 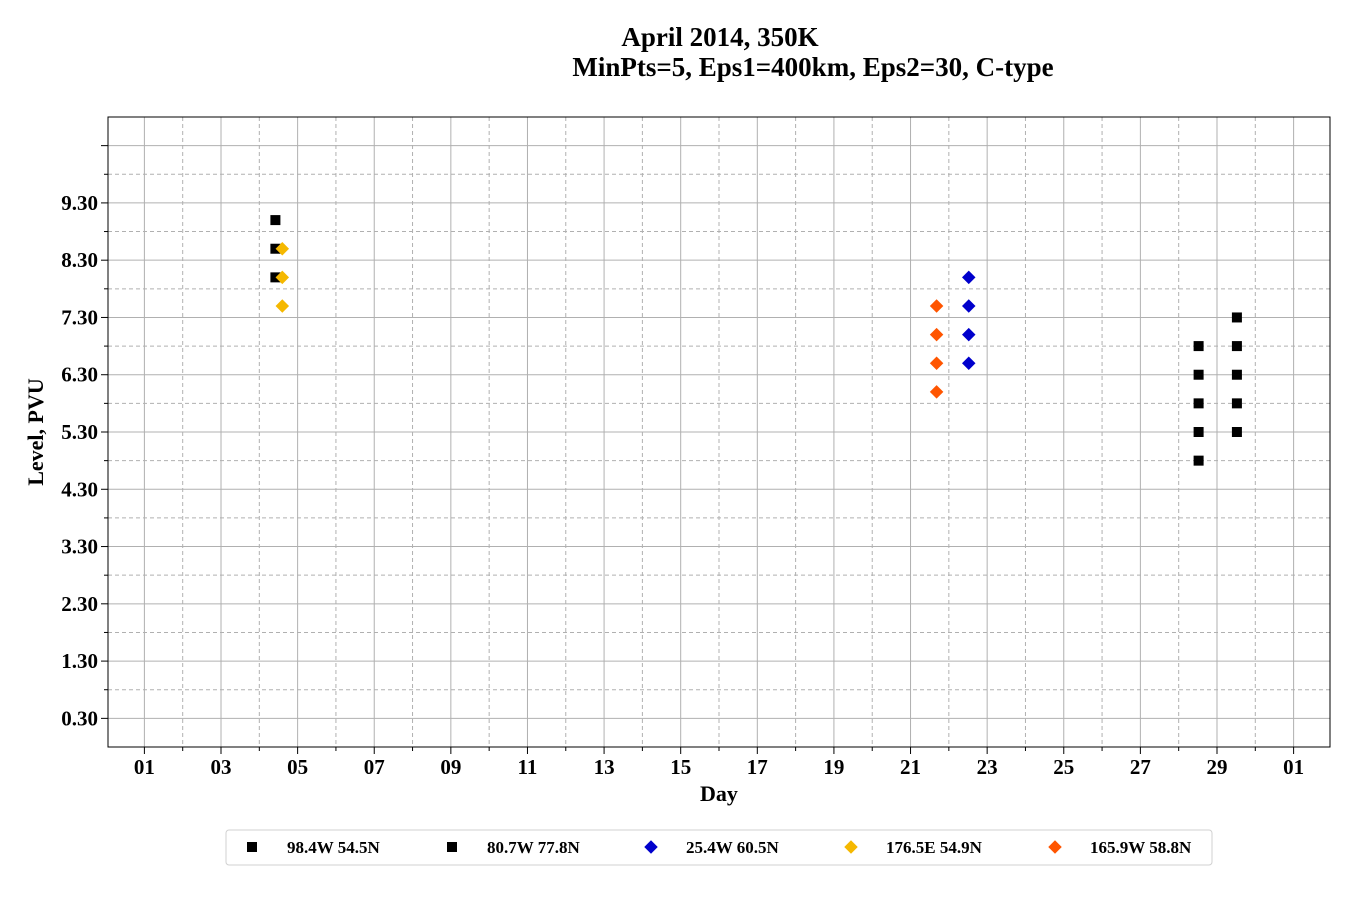 What do you see at coordinates (333, 847) in the screenshot?
I see `legend-label: 98.4W 54.5N` at bounding box center [333, 847].